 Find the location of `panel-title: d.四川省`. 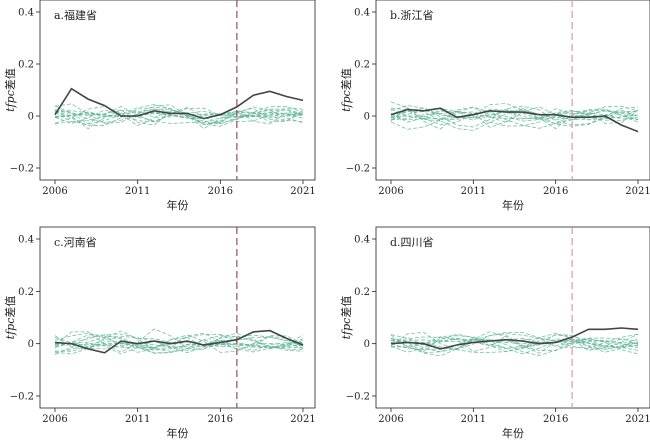

panel-title: d.四川省 is located at coordinates (412, 242).